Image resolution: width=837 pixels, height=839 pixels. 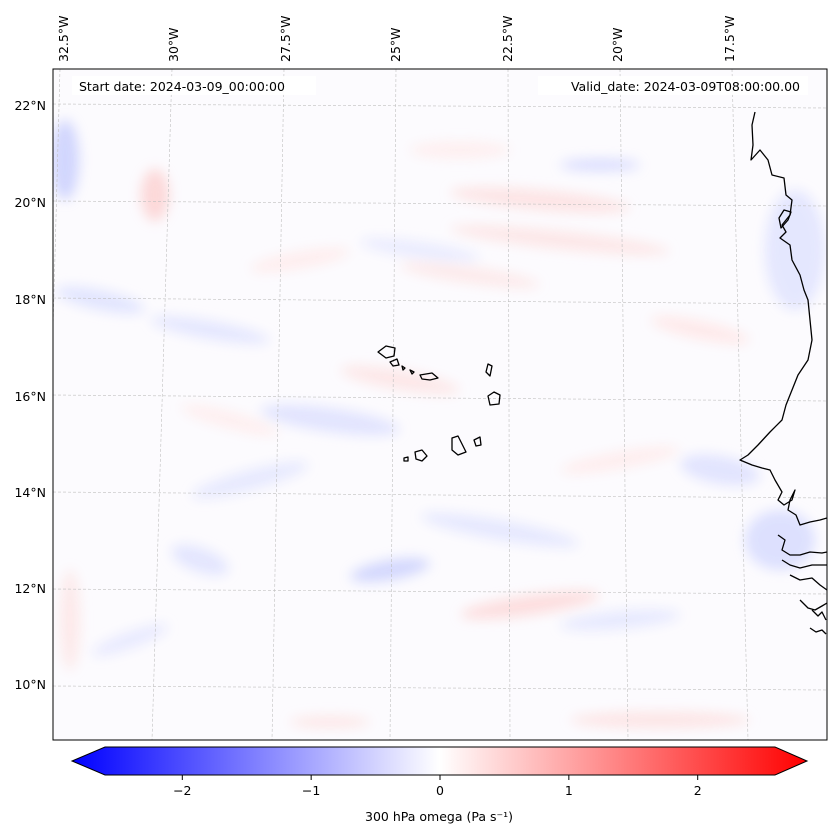 I want to click on lat-label: 20°N, so click(x=30, y=202).